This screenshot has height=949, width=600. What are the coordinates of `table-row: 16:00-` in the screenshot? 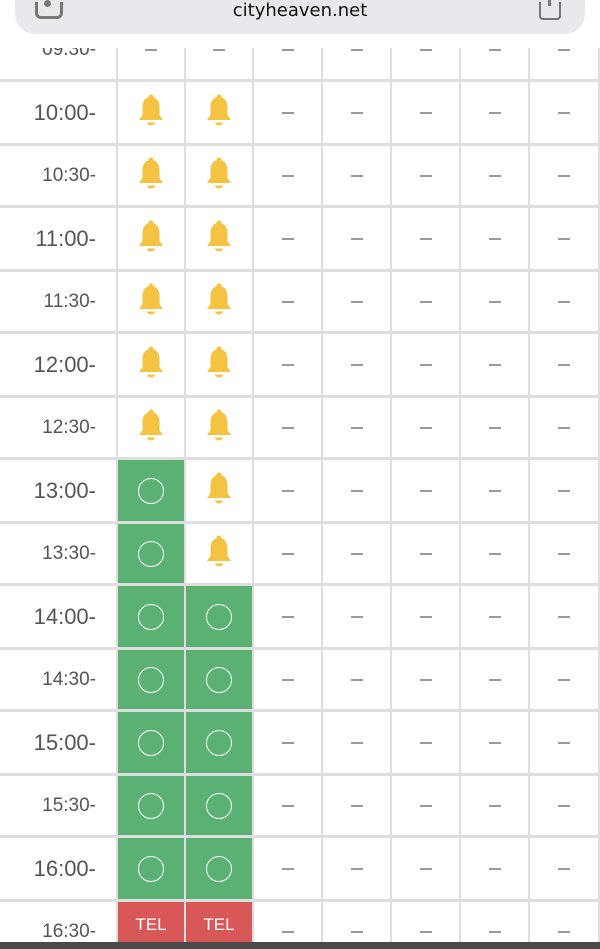 It's located at (300, 870).